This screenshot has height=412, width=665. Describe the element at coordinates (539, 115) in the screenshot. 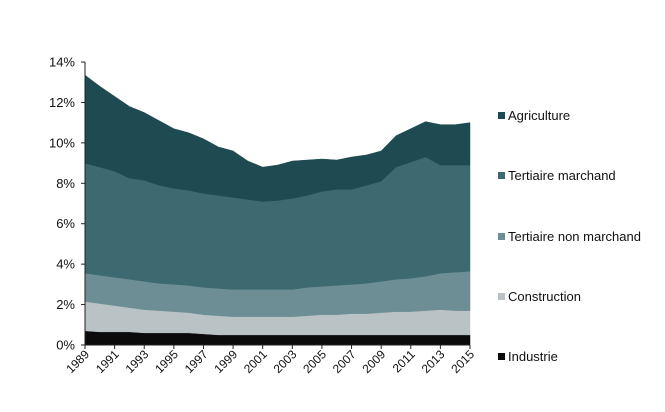

I see `legend-label: Agriculture` at that location.